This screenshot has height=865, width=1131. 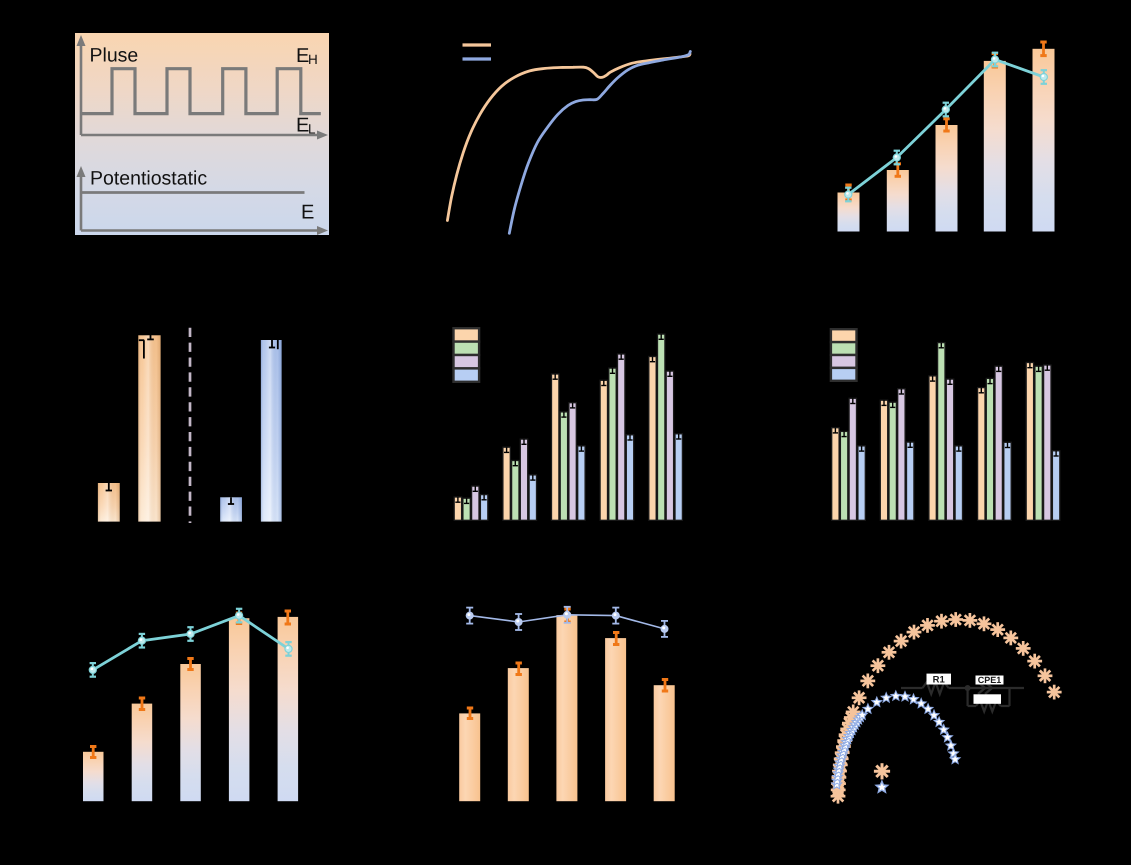 What do you see at coordinates (148, 179) in the screenshot?
I see `svg-text: Potentiostatic` at bounding box center [148, 179].